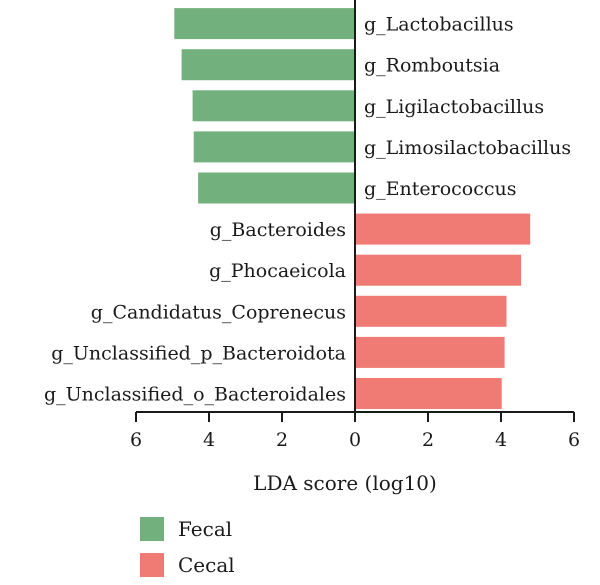 Image resolution: width=600 pixels, height=585 pixels. What do you see at coordinates (264, 24) in the screenshot?
I see `bar-g-lactobacillus` at bounding box center [264, 24].